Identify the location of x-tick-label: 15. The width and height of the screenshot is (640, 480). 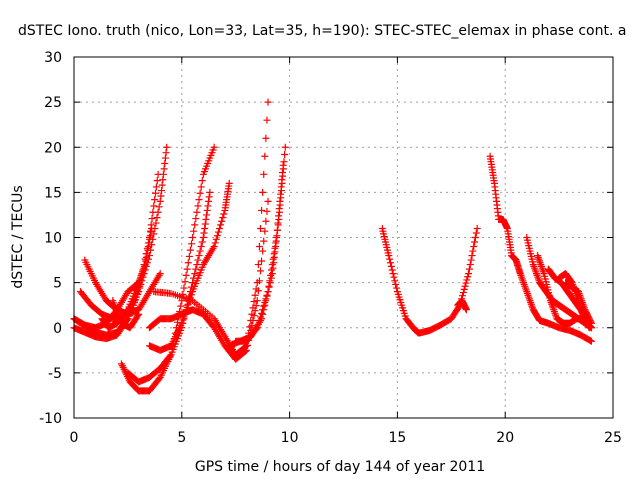
(397, 438).